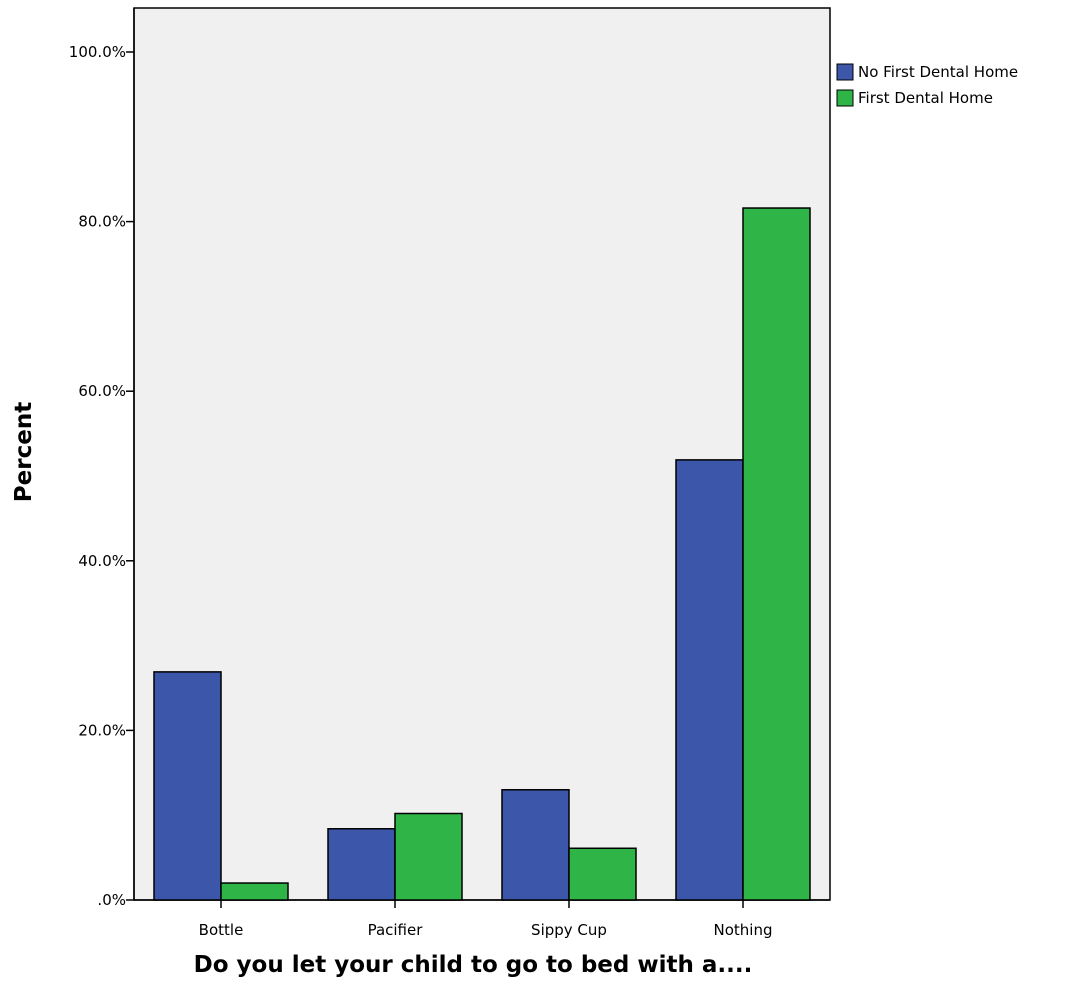  What do you see at coordinates (97, 52) in the screenshot?
I see `y-tick-label: 100.0%` at bounding box center [97, 52].